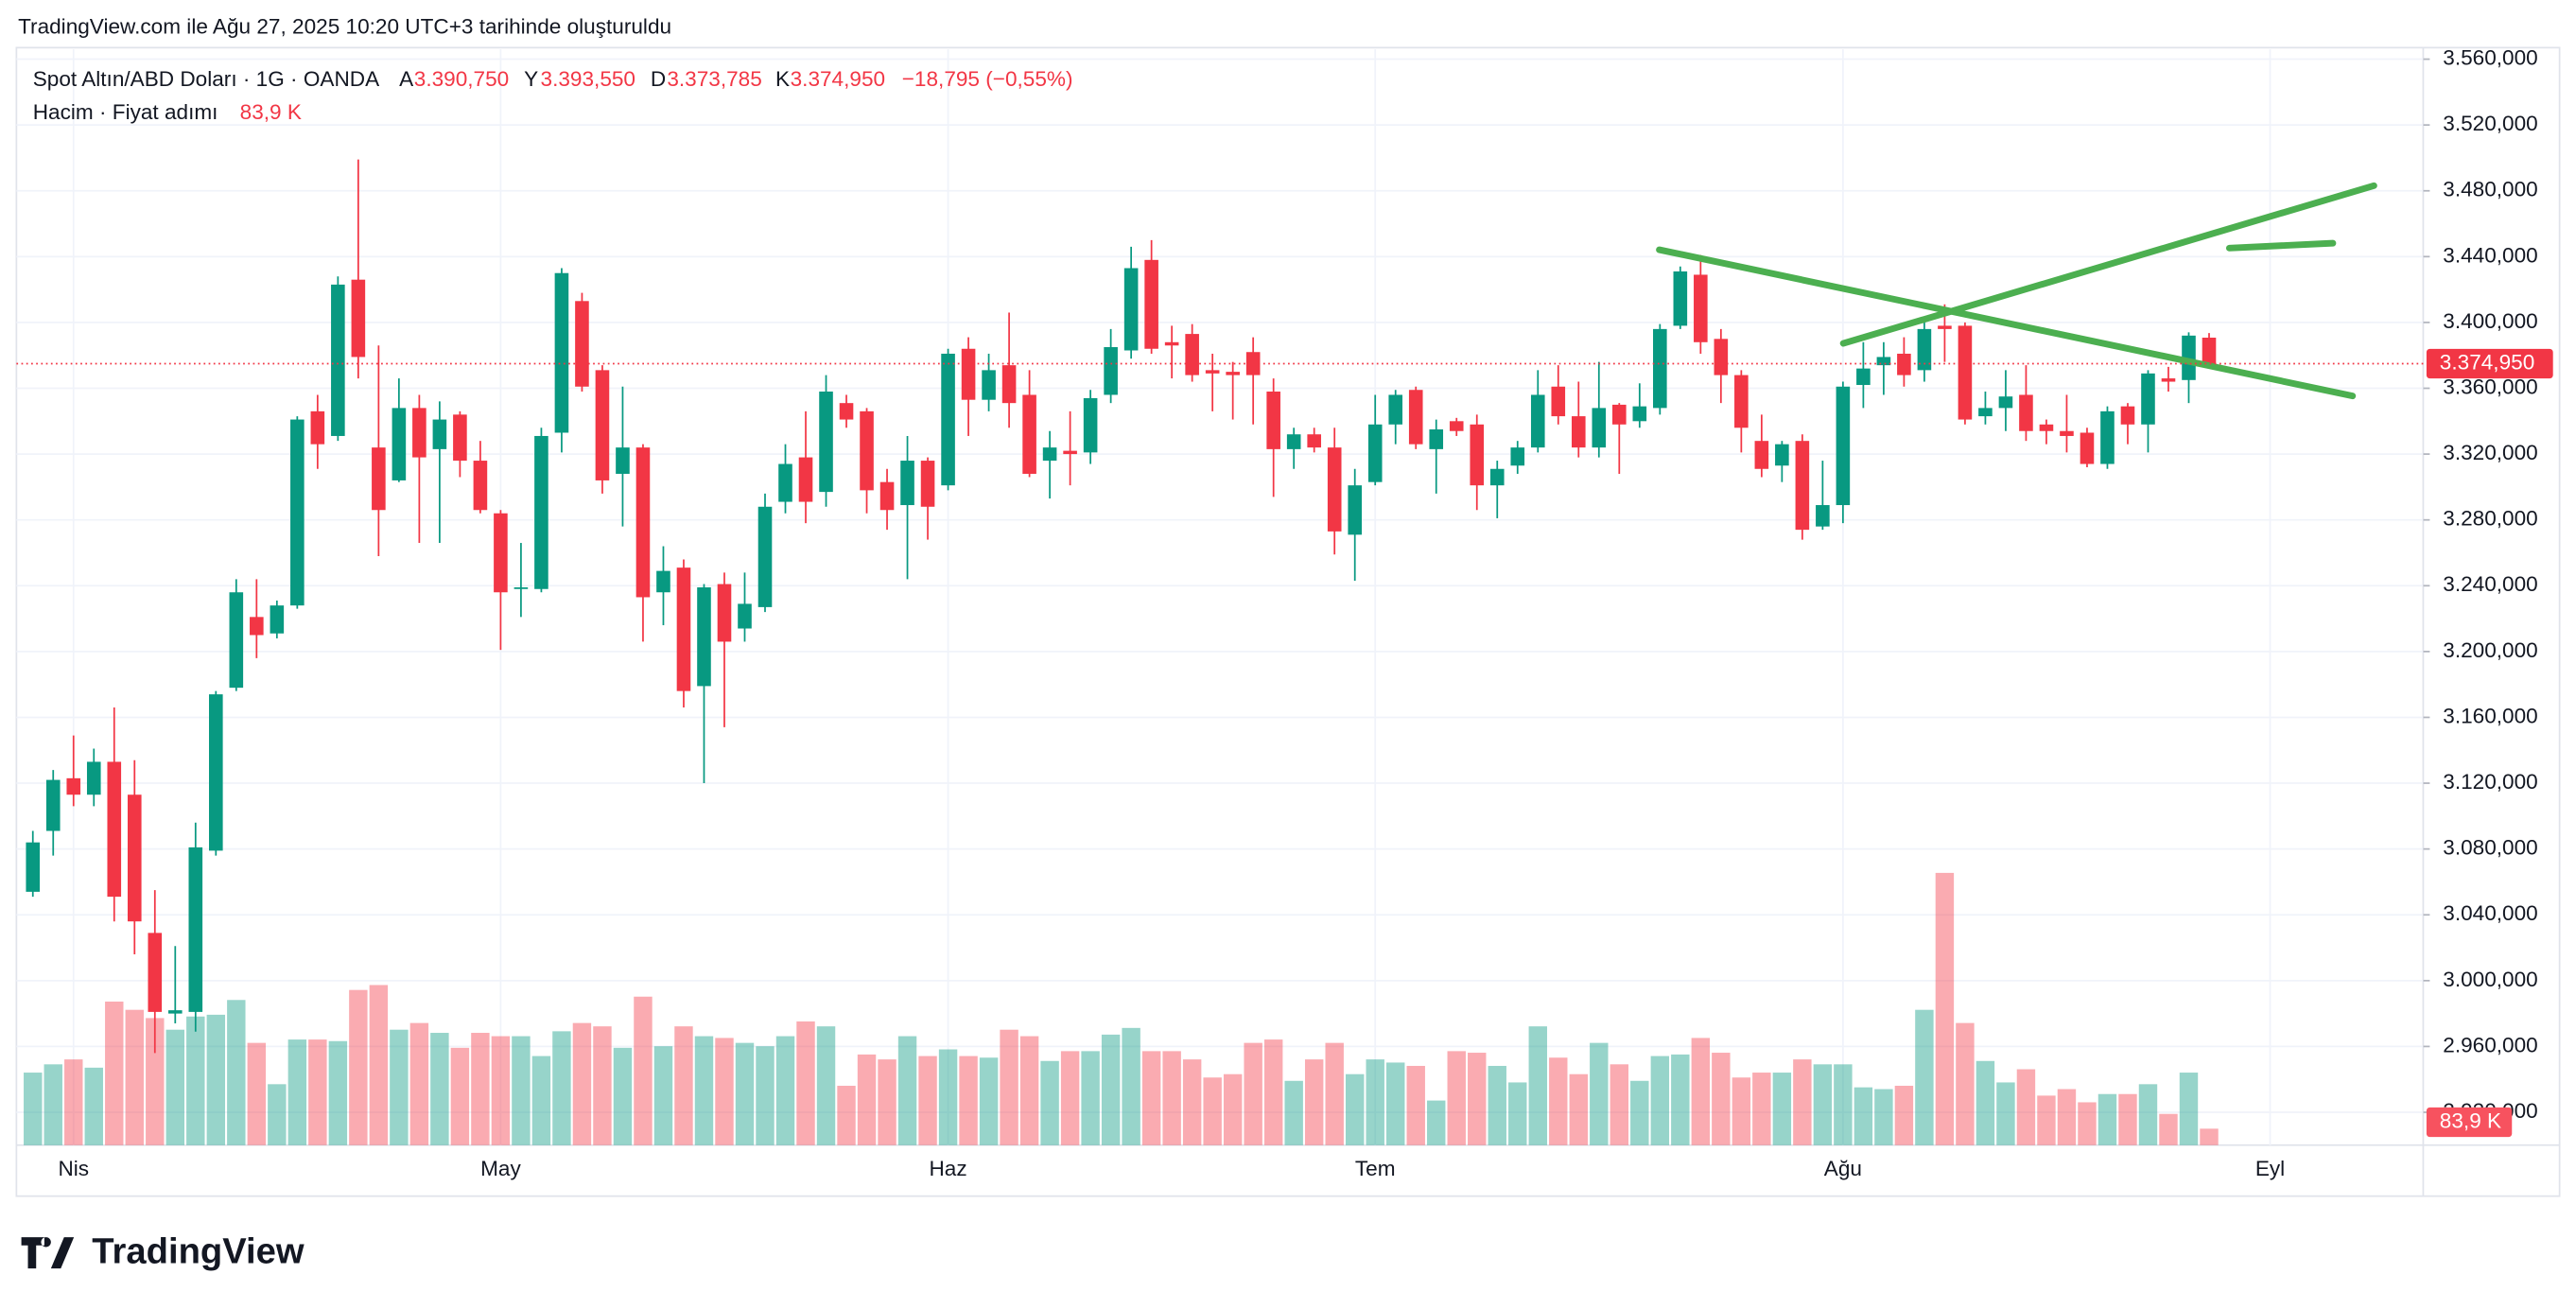 Image resolution: width=2576 pixels, height=1309 pixels. Describe the element at coordinates (2490, 386) in the screenshot. I see `y-tick-label: 3.360,000` at that location.